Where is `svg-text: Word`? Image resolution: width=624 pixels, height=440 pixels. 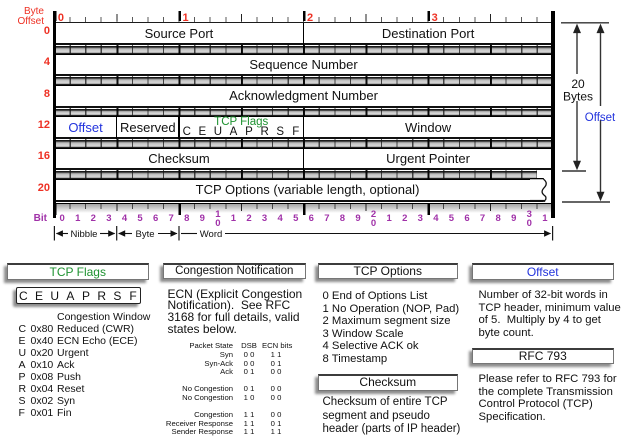
svg-text: Word is located at coordinates (211, 234).